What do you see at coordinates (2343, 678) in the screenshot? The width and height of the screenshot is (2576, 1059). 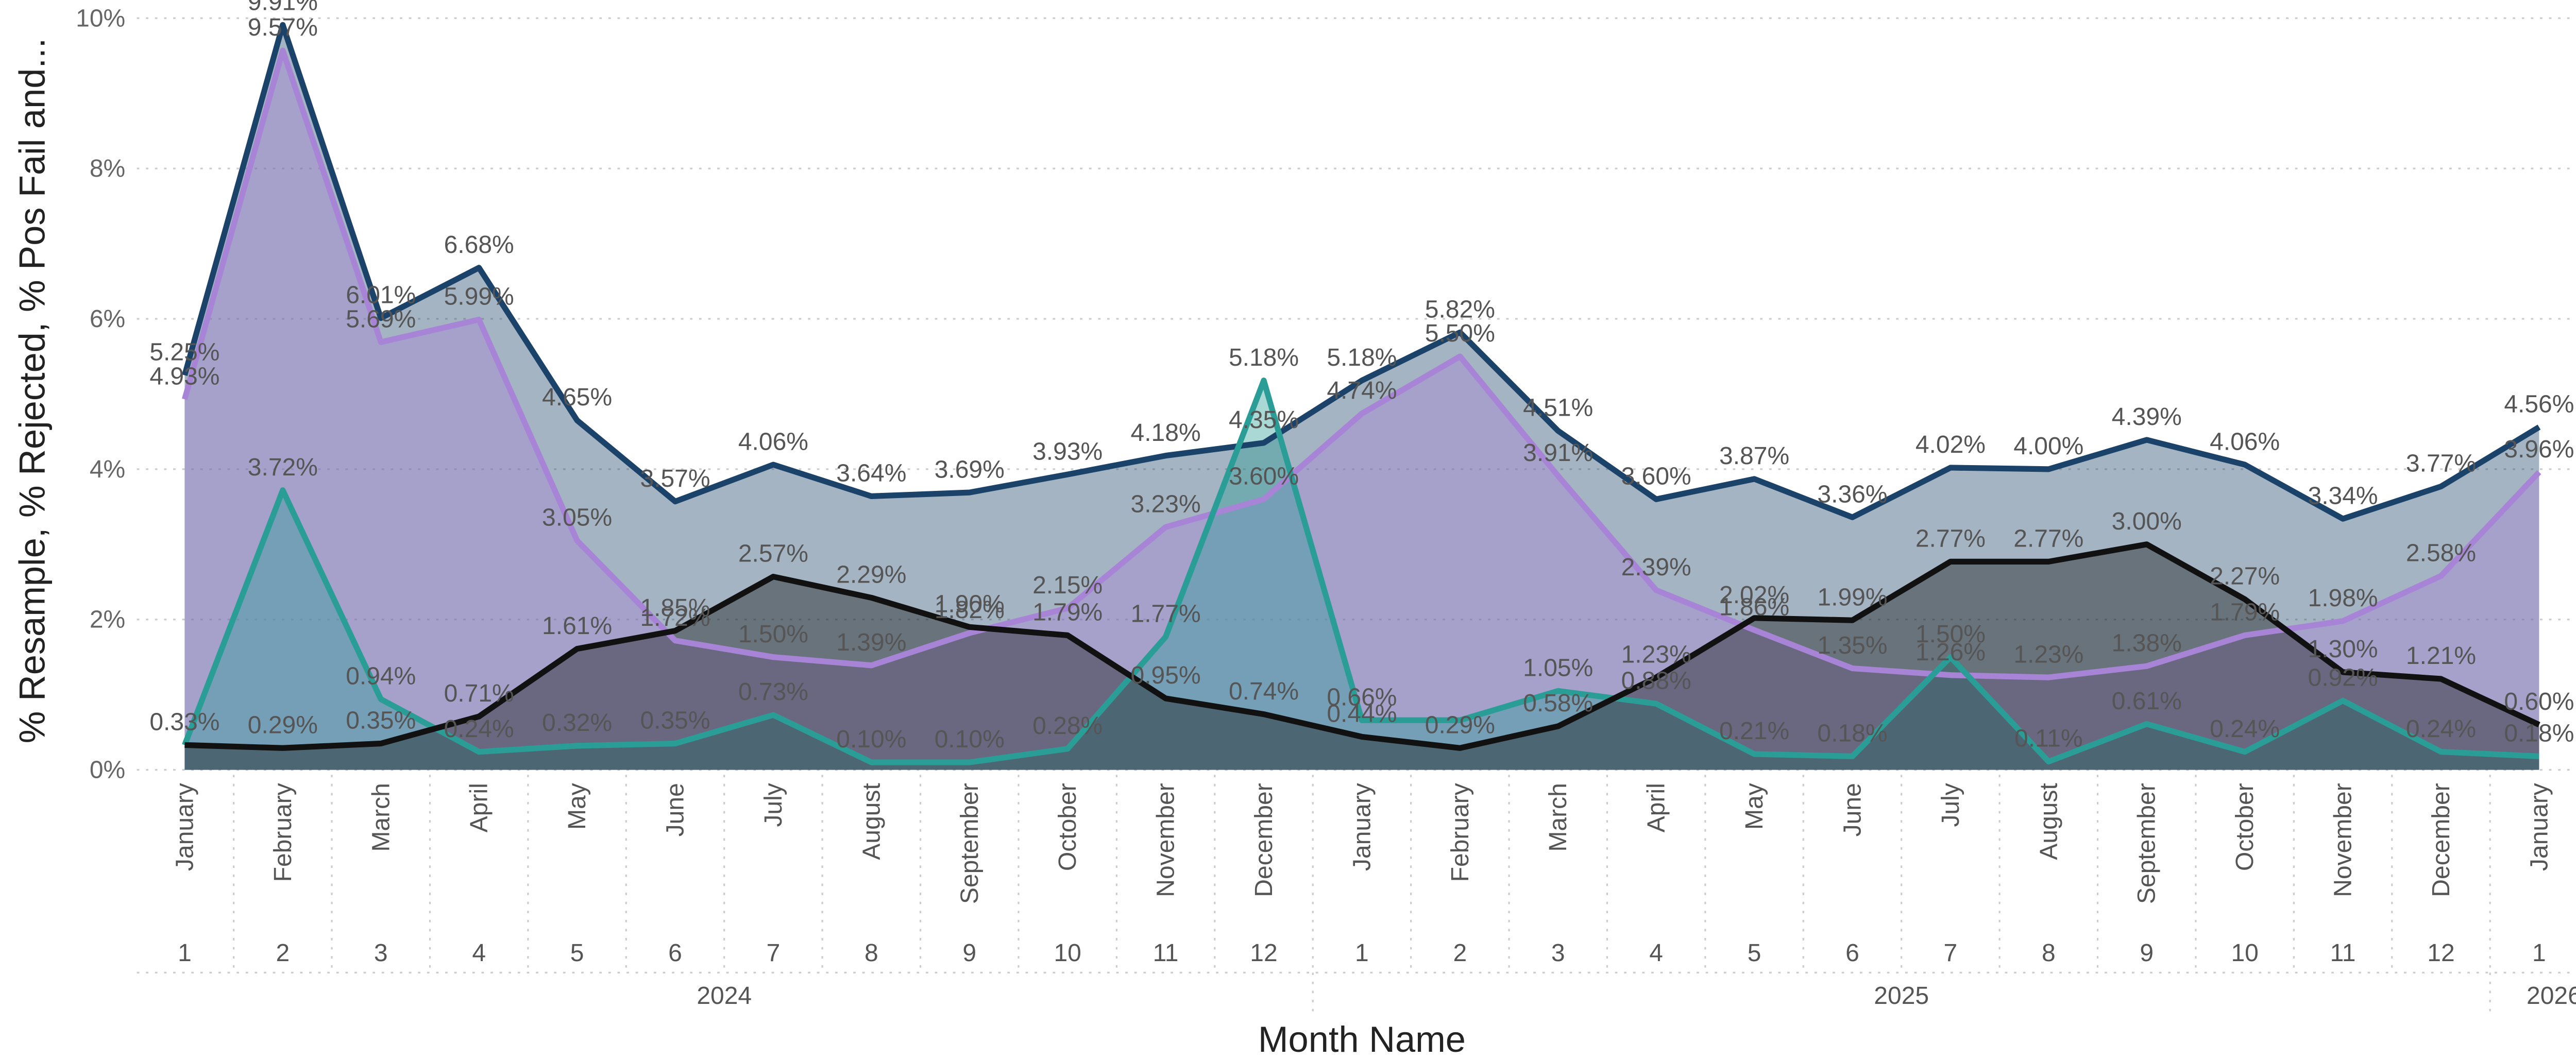 I see `data-label: 0.92%` at bounding box center [2343, 678].